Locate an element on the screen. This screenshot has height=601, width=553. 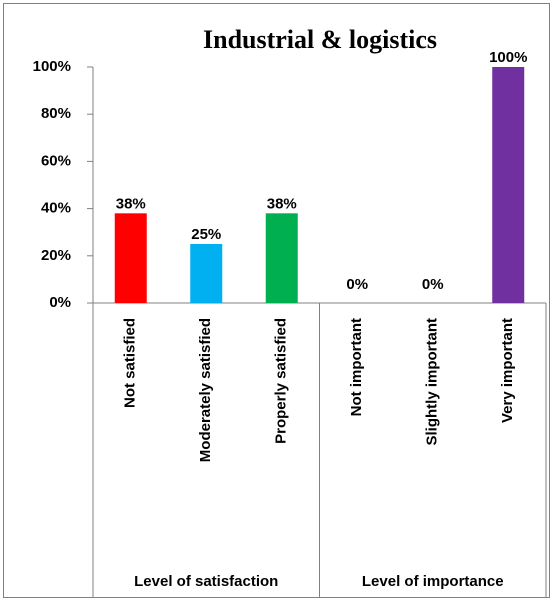
value-label: 100% is located at coordinates (508, 57).